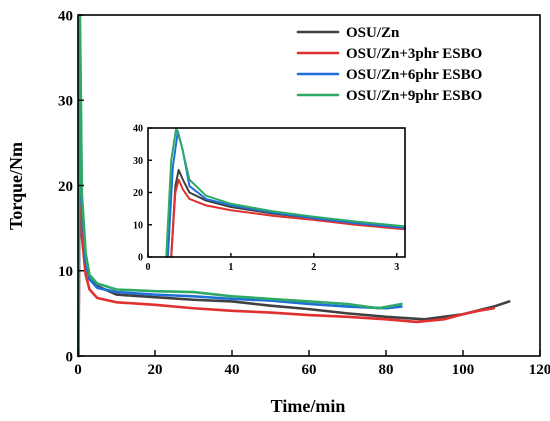  Describe the element at coordinates (138, 193) in the screenshot. I see `inset-y-tick-label: 20` at that location.